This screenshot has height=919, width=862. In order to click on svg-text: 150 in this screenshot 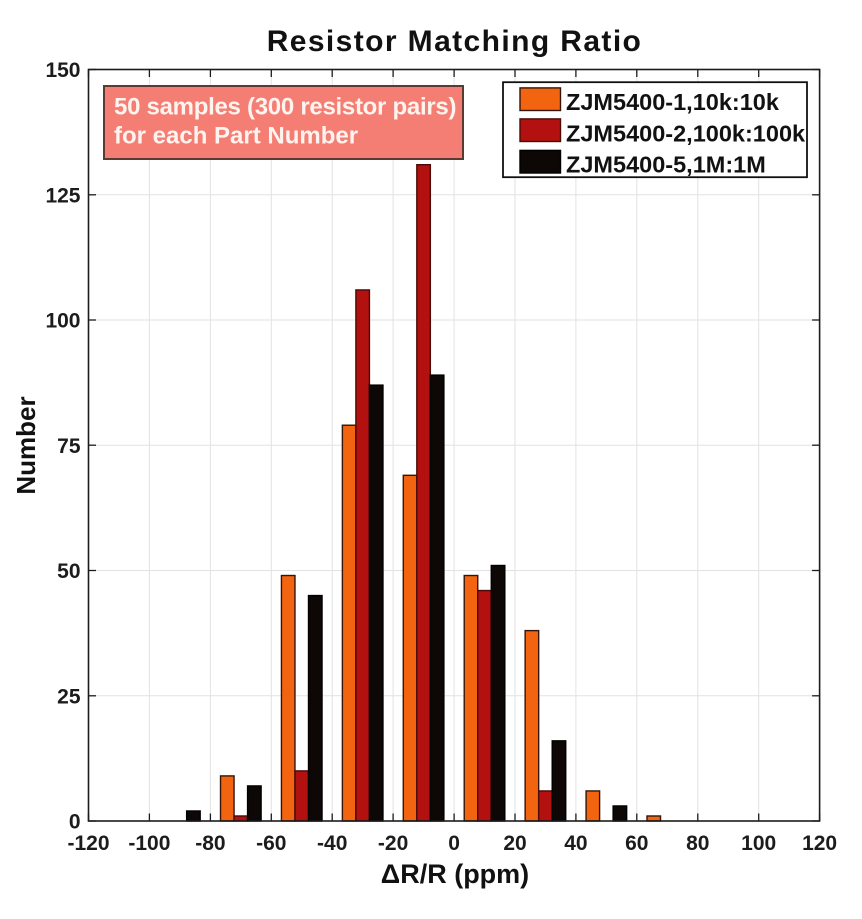, I will do `click(62, 70)`.